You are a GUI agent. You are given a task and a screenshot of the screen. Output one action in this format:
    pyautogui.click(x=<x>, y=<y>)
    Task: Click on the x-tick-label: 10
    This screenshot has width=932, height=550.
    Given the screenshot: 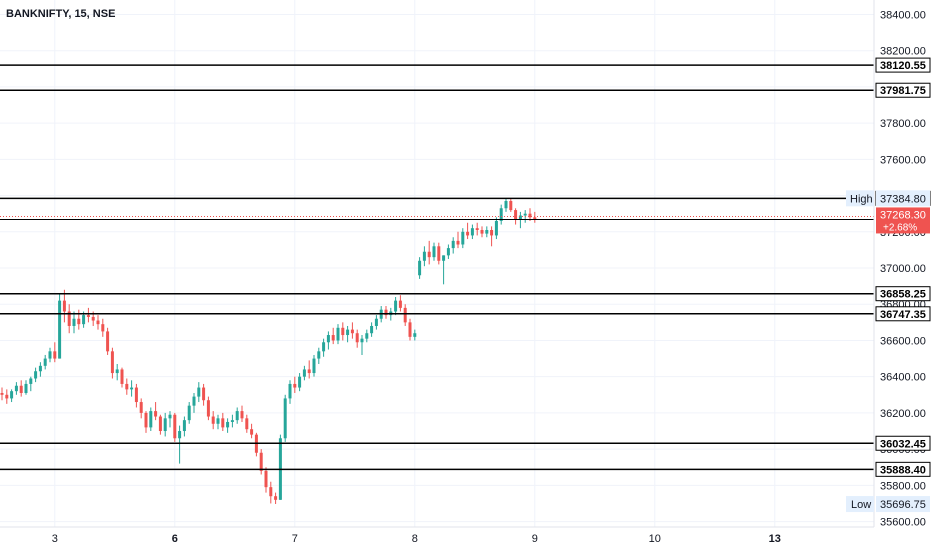 What is the action you would take?
    pyautogui.click(x=655, y=539)
    